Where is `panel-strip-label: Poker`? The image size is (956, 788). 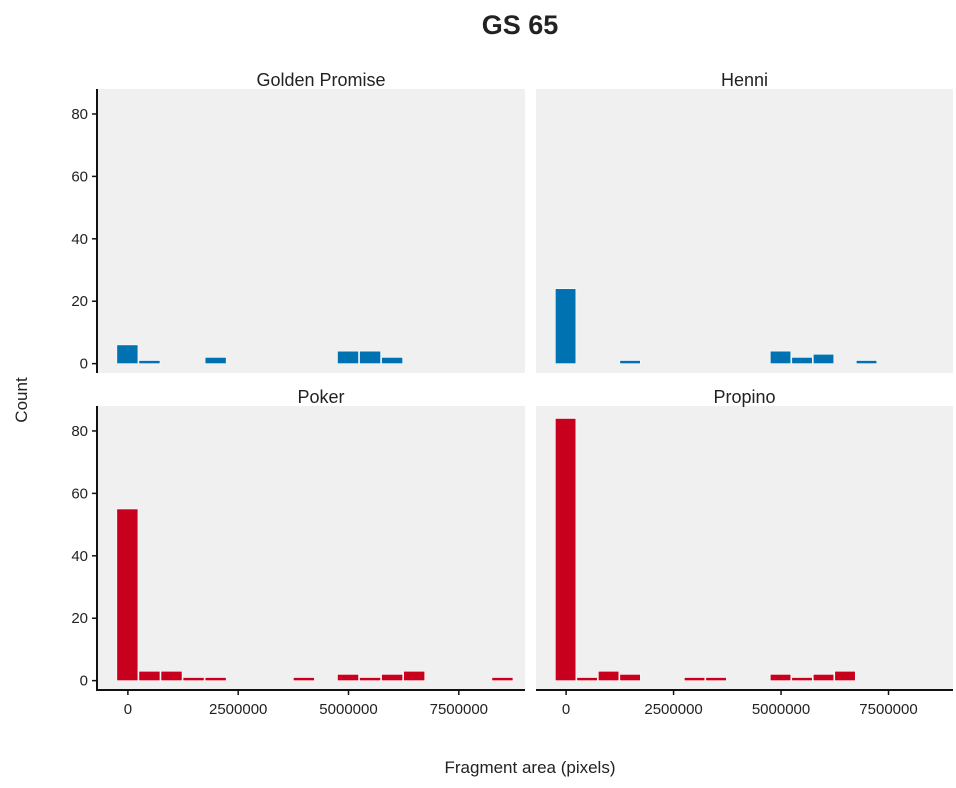
panel-strip-label: Poker is located at coordinates (320, 397).